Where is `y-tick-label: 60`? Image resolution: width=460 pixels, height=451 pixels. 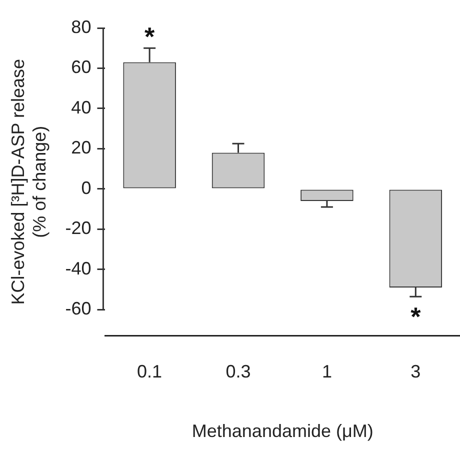
y-tick-label: 60 is located at coordinates (81, 67).